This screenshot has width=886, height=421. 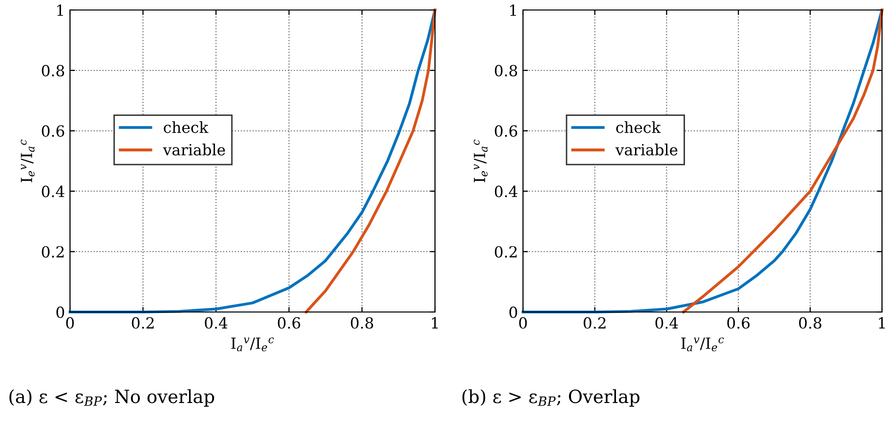 I want to click on text: (a) ε < ε$_{BP}$; No overlap, so click(x=111, y=398).